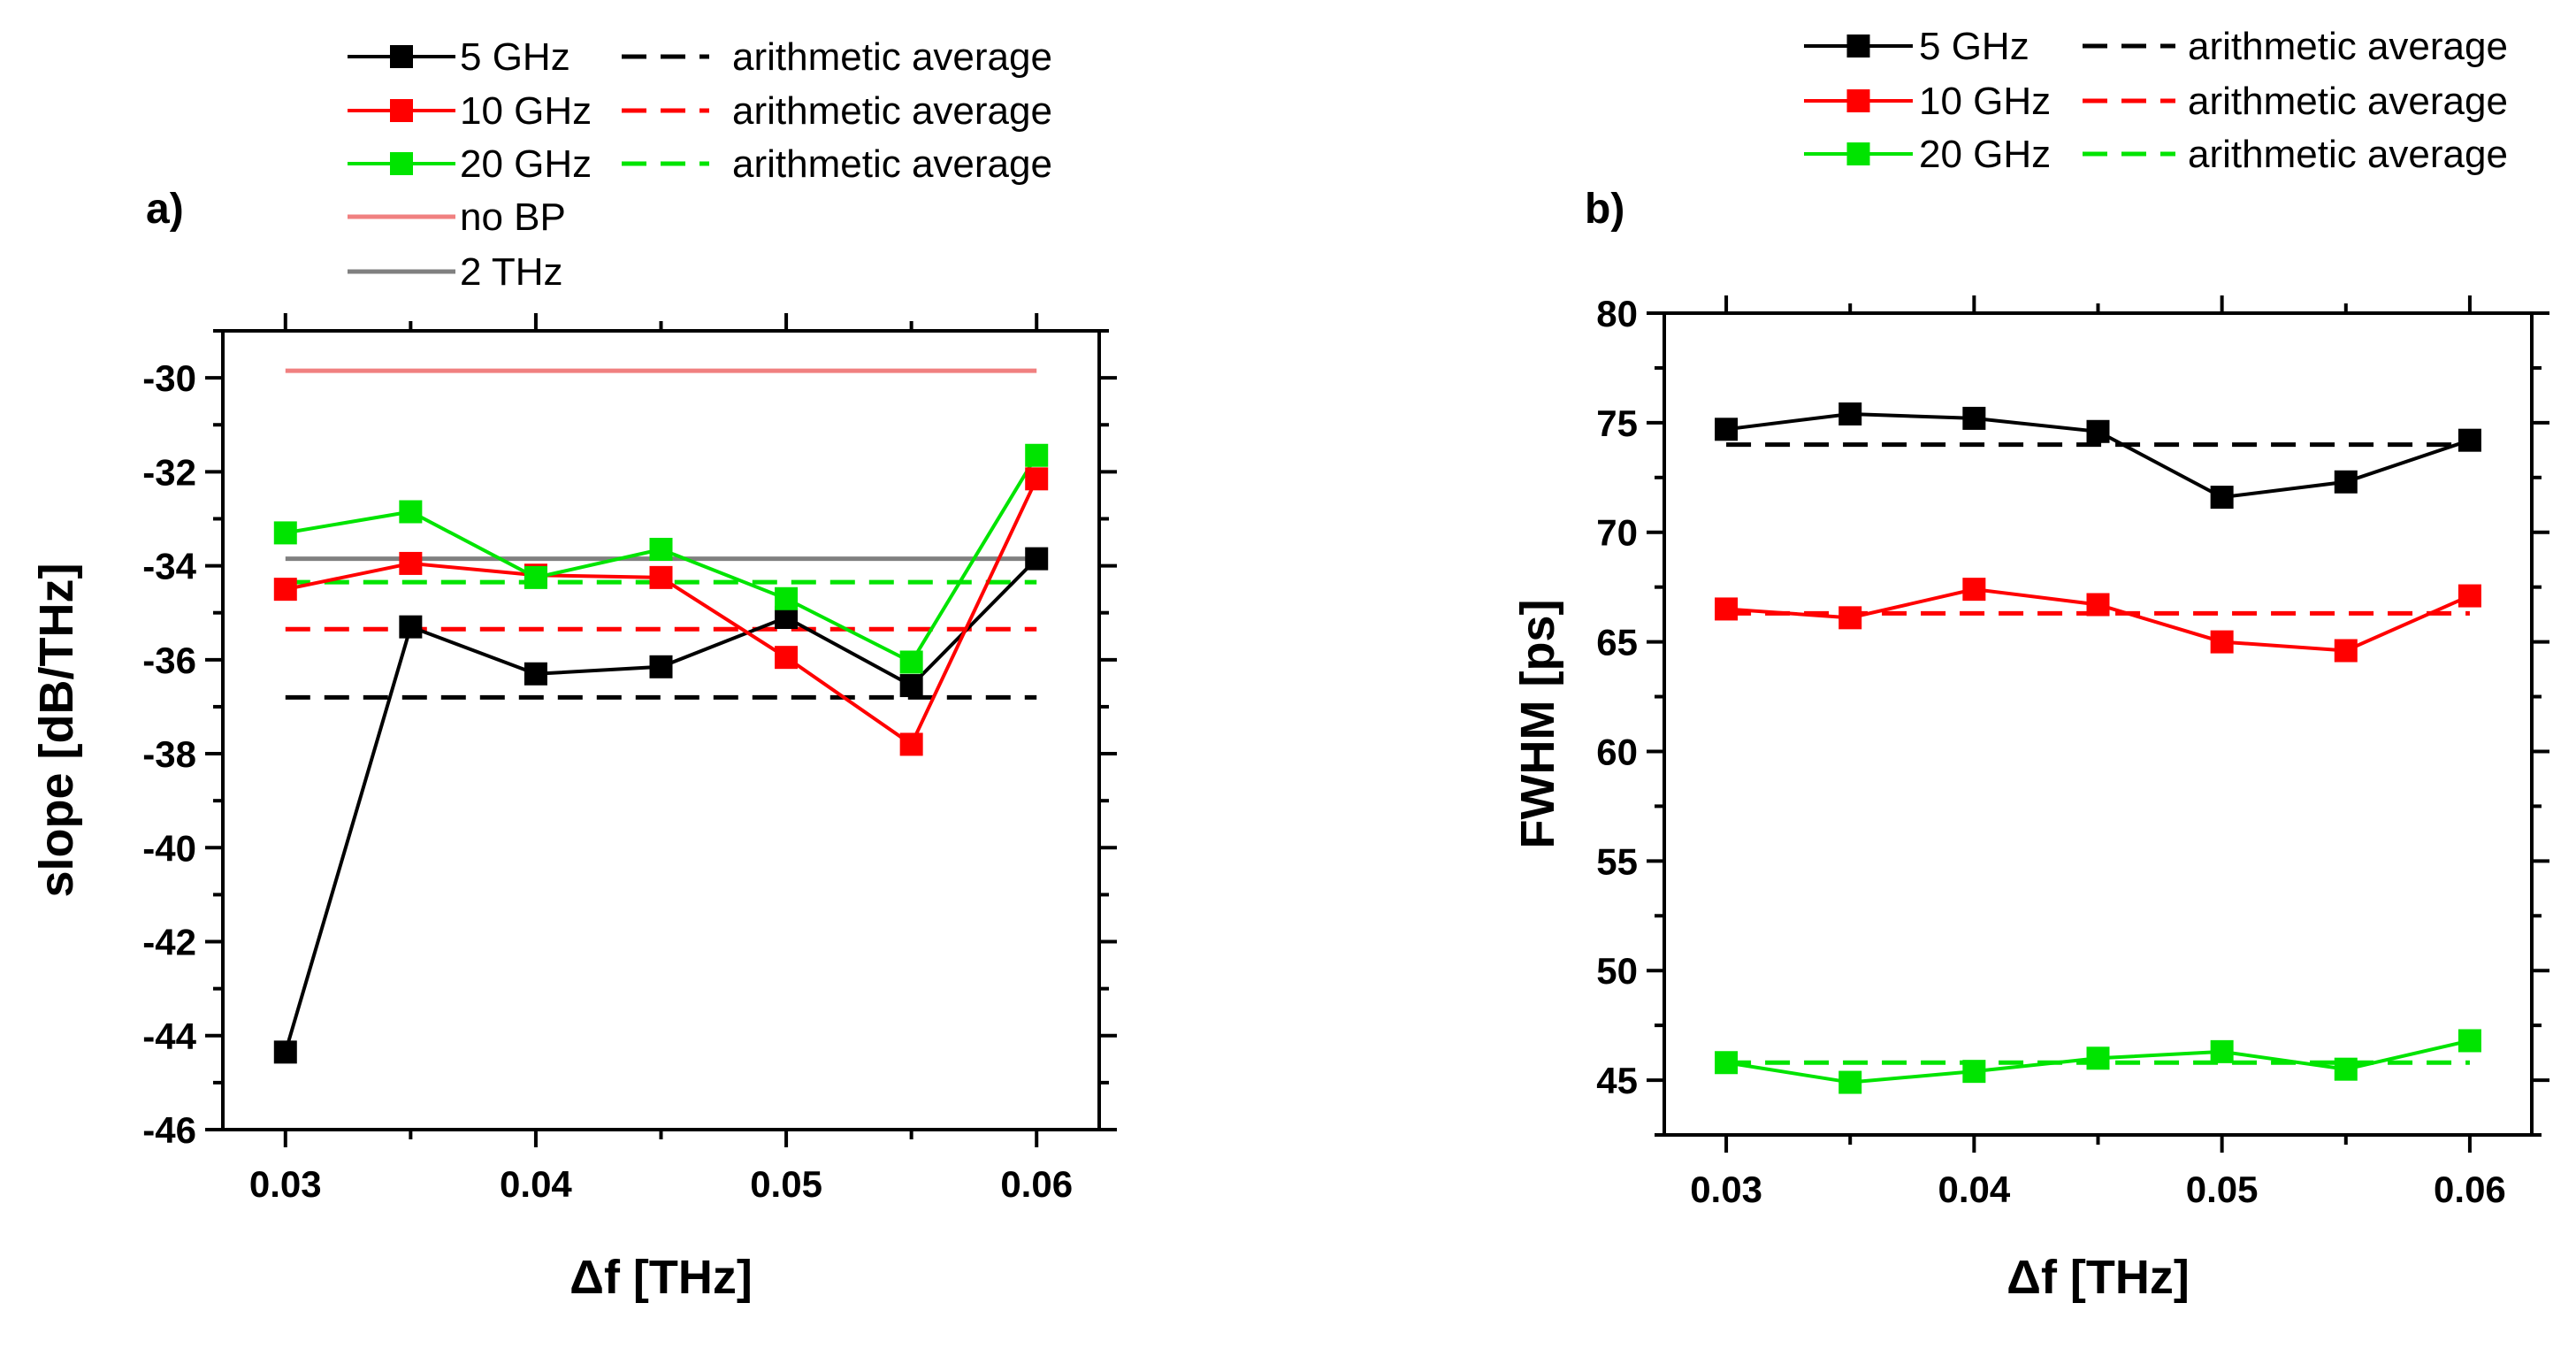 This screenshot has width=2576, height=1349. Describe the element at coordinates (513, 217) in the screenshot. I see `legend-reference-label: no BP` at that location.